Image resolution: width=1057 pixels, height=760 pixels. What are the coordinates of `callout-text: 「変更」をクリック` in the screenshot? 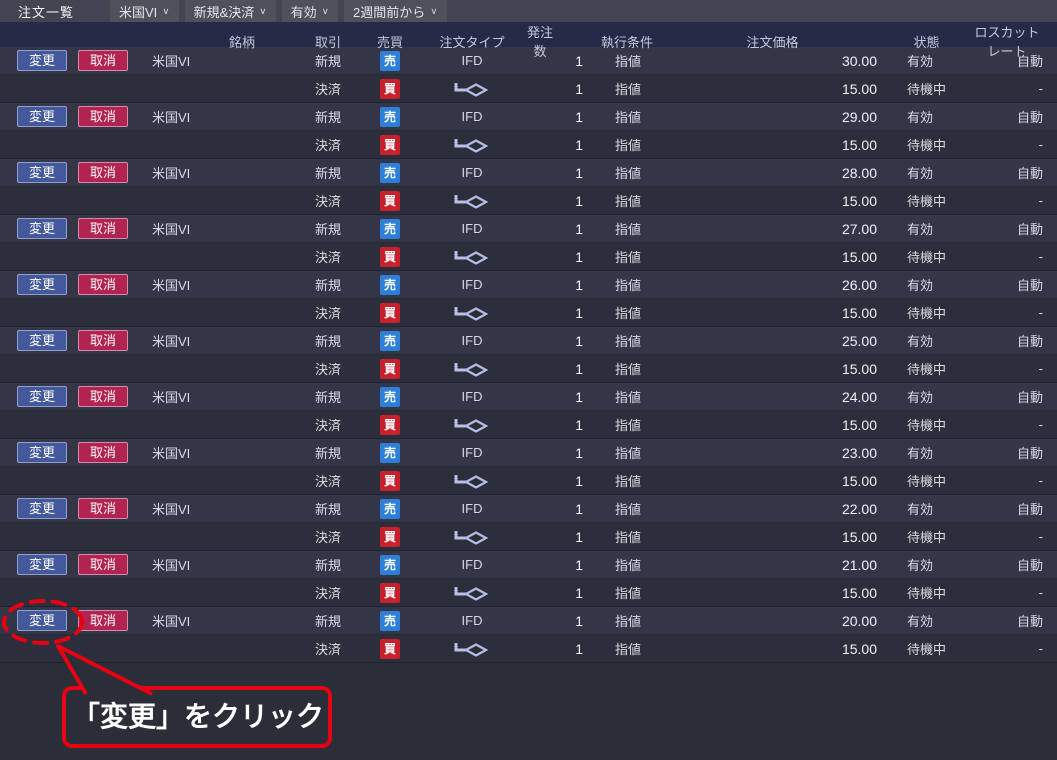 It's located at (197, 716).